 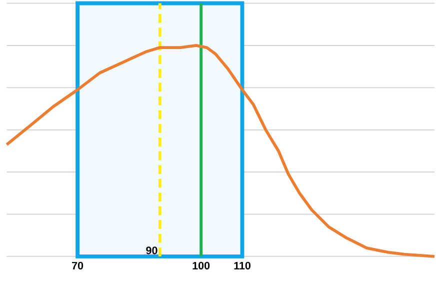 What do you see at coordinates (201, 266) in the screenshot?
I see `x-tick-label: 100` at bounding box center [201, 266].